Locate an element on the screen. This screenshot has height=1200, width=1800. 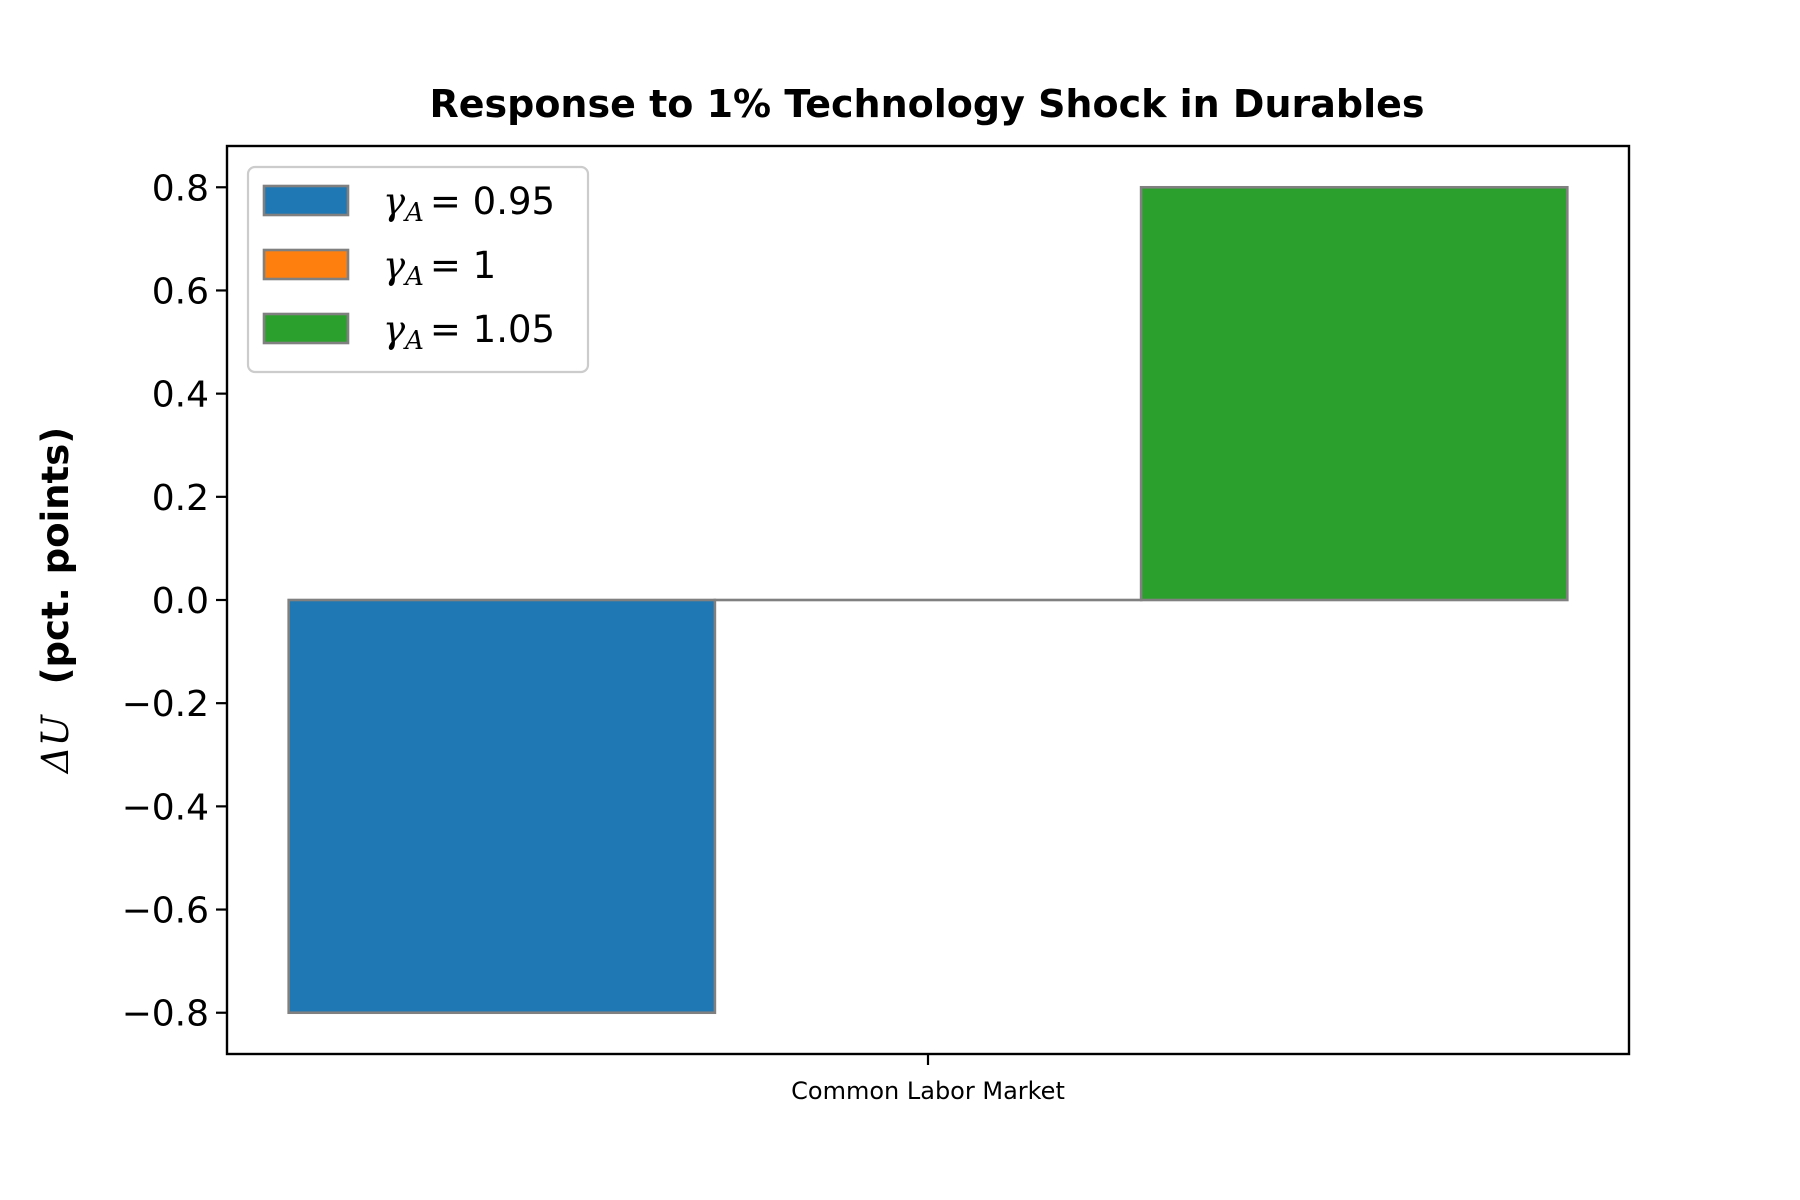
y-tick-label: 0.2 is located at coordinates (180, 498).